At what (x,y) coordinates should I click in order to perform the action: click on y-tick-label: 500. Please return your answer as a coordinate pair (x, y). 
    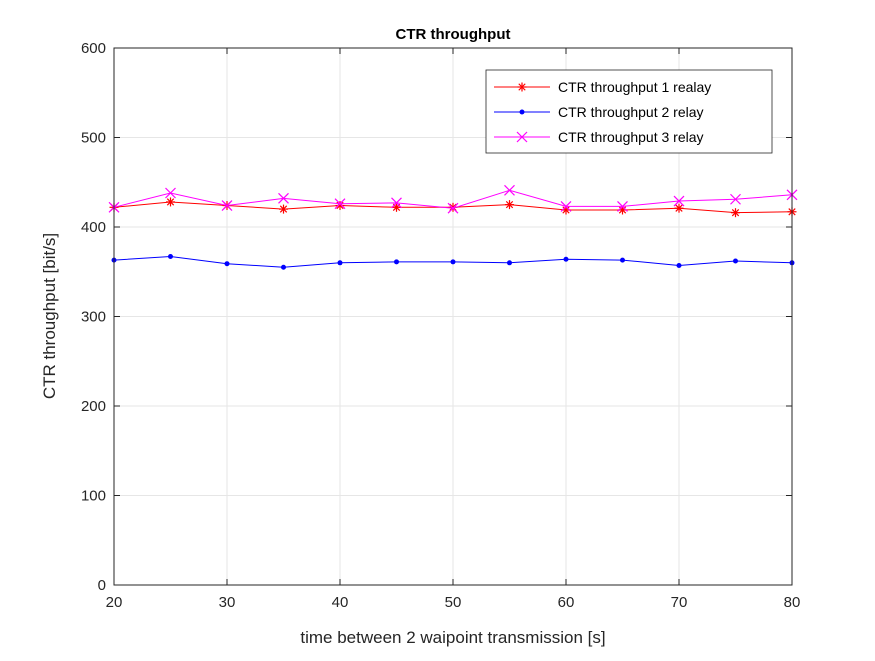
    Looking at the image, I should click on (93, 138).